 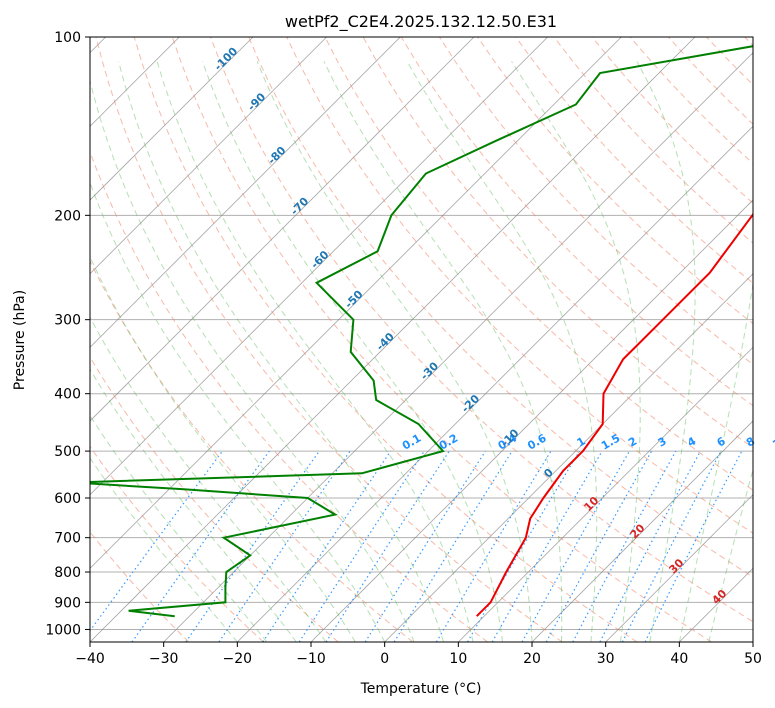 I want to click on x-tick-label: 50, so click(x=753, y=659).